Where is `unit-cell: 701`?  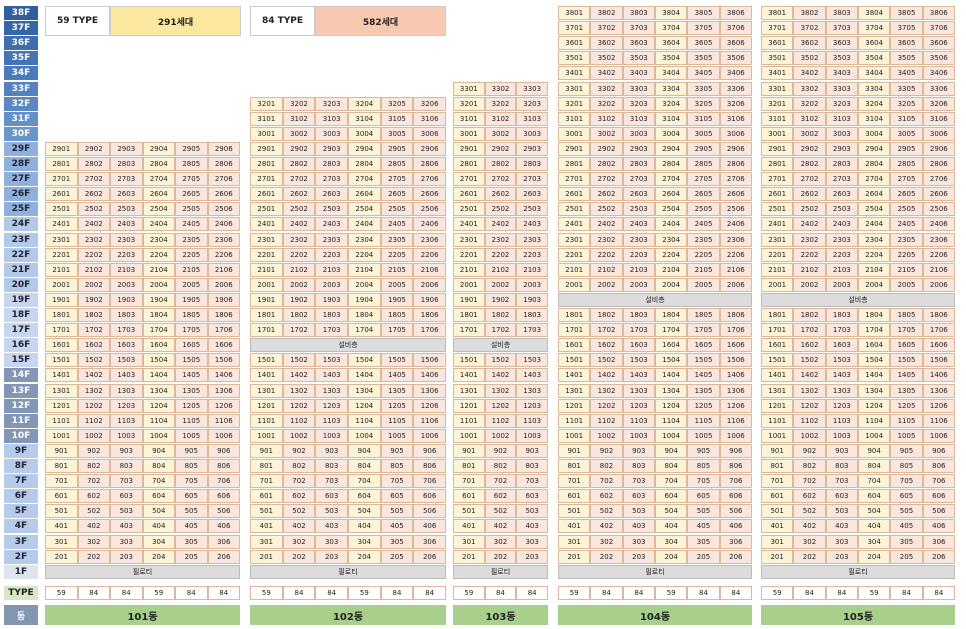 unit-cell: 701 is located at coordinates (61, 481).